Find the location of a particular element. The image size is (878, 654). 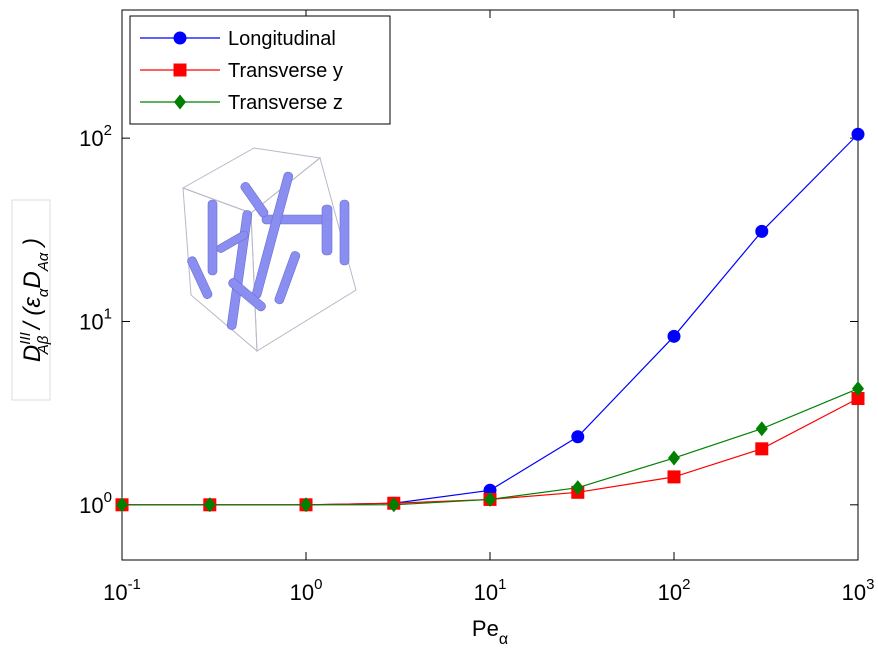

x-tick-exponent: 2 is located at coordinates (686, 584).